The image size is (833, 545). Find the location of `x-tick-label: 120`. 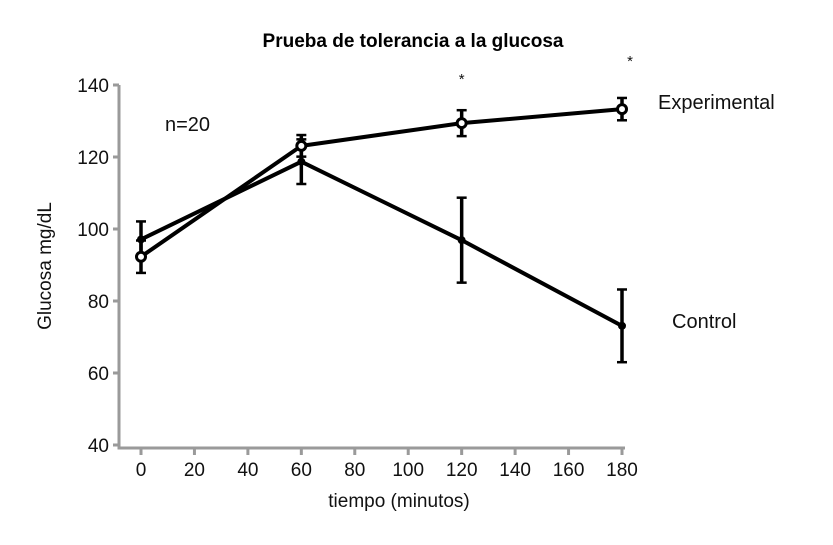

x-tick-label: 120 is located at coordinates (462, 470).